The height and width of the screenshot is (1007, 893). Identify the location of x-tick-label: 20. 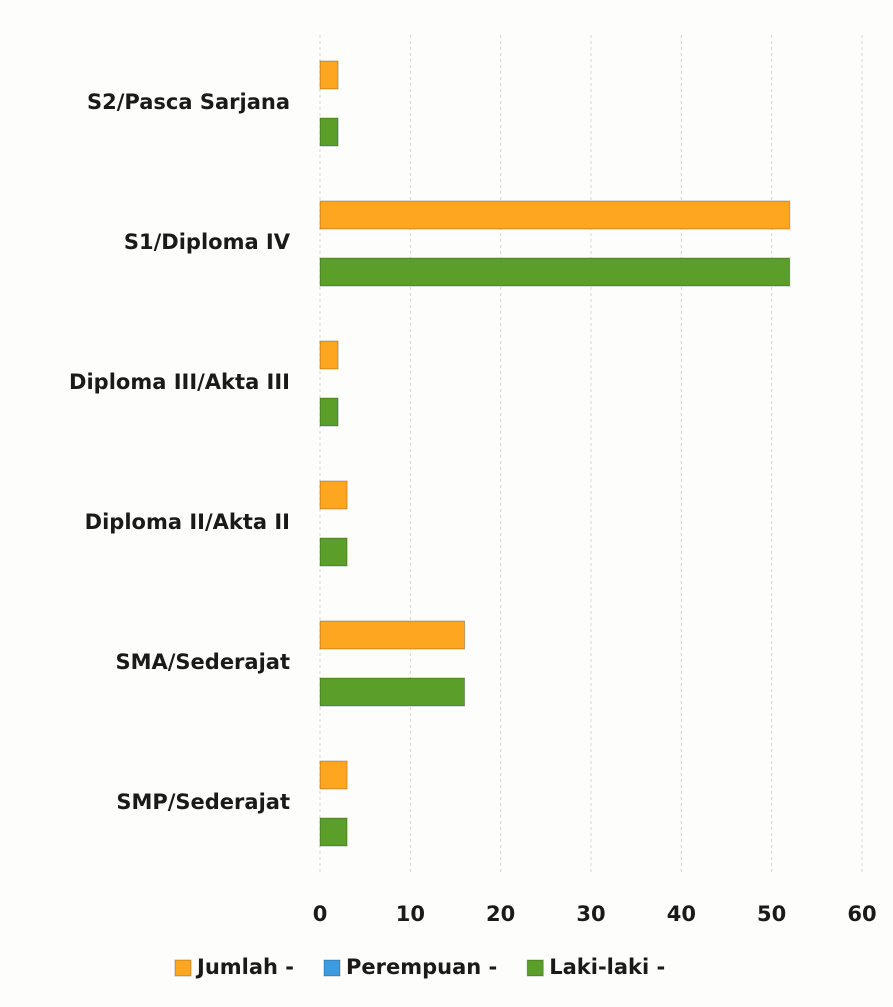
(500, 914).